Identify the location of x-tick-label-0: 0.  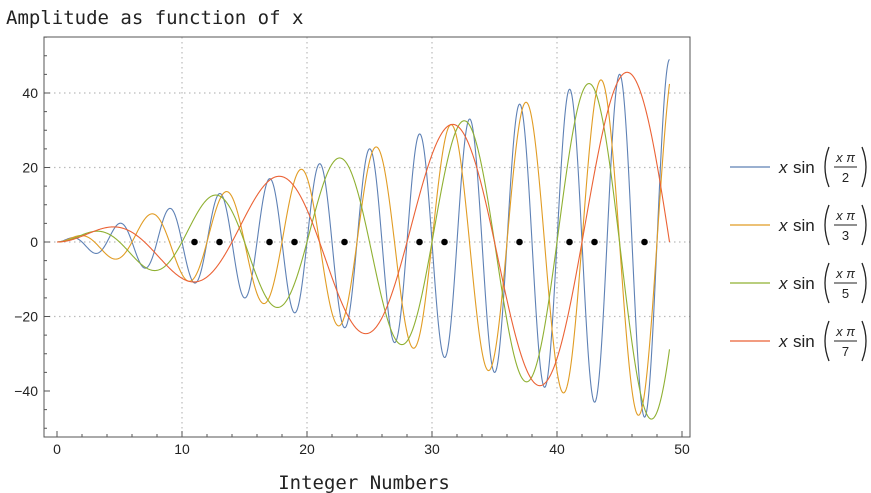
(57, 449).